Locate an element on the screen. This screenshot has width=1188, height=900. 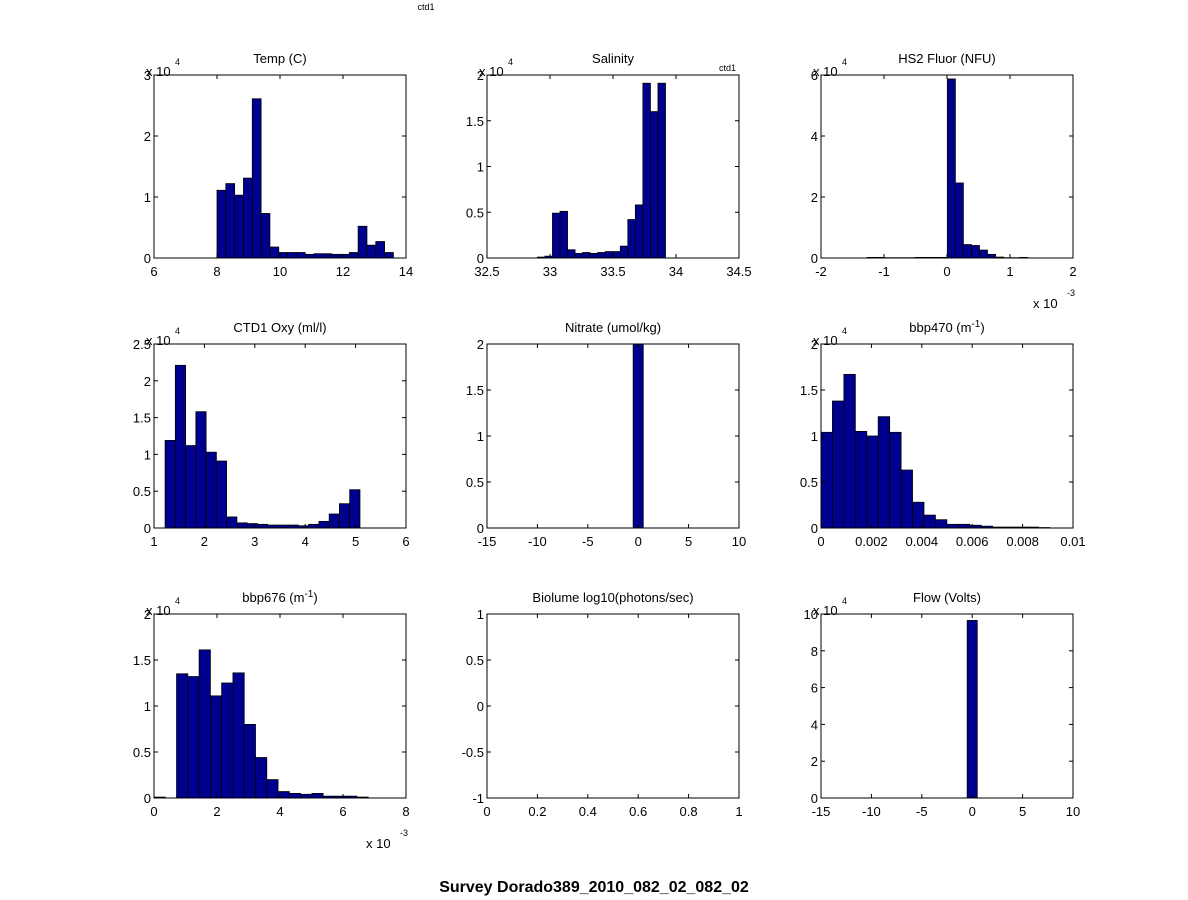
x-tick-label: 0.2 is located at coordinates (537, 811).